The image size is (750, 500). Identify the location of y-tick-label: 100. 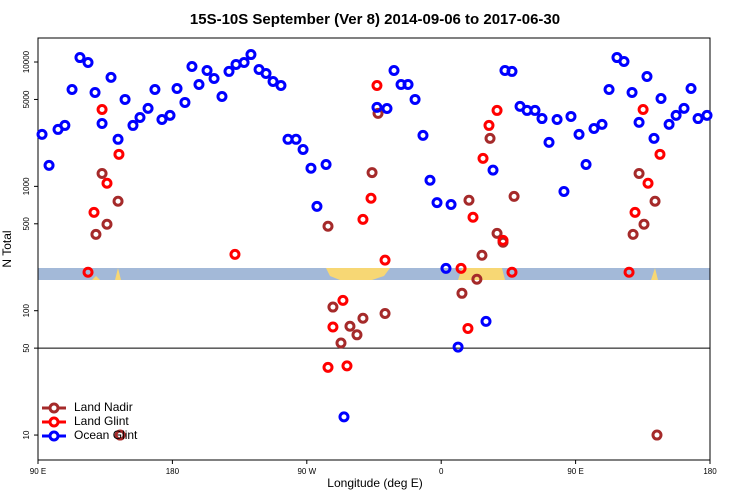
(26, 310).